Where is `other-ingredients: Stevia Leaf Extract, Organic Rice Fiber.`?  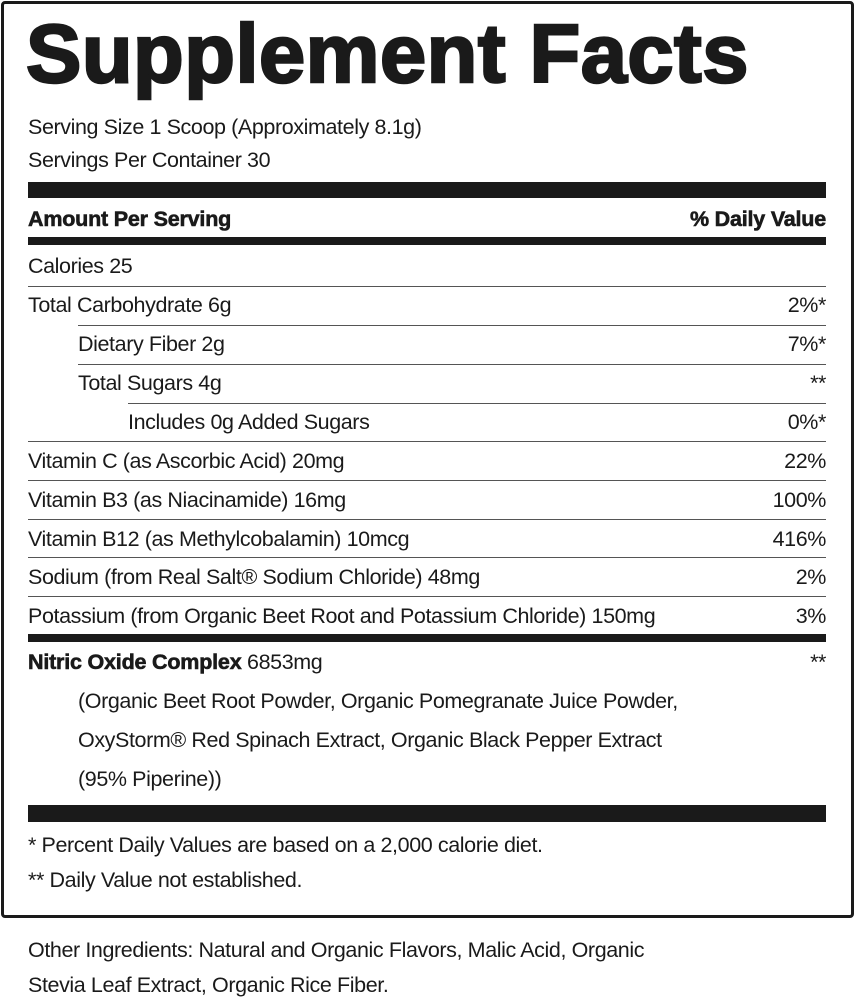 other-ingredients: Stevia Leaf Extract, Organic Rice Fiber. is located at coordinates (208, 985).